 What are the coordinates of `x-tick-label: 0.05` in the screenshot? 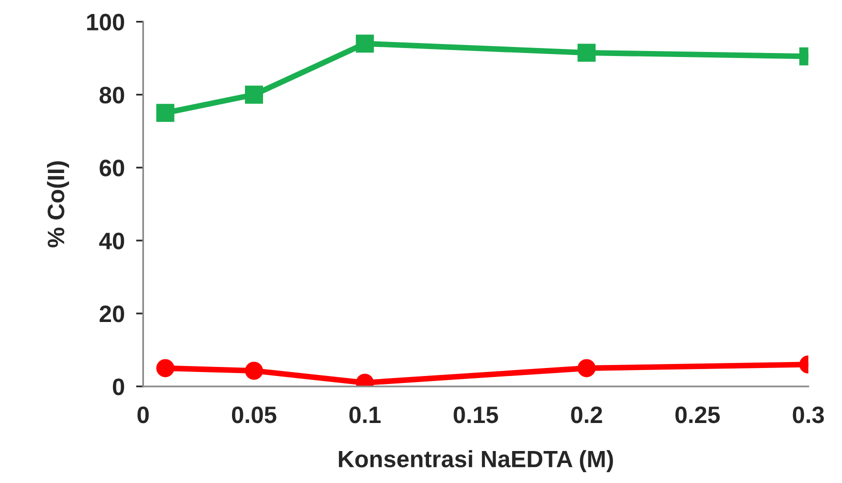 It's located at (254, 415).